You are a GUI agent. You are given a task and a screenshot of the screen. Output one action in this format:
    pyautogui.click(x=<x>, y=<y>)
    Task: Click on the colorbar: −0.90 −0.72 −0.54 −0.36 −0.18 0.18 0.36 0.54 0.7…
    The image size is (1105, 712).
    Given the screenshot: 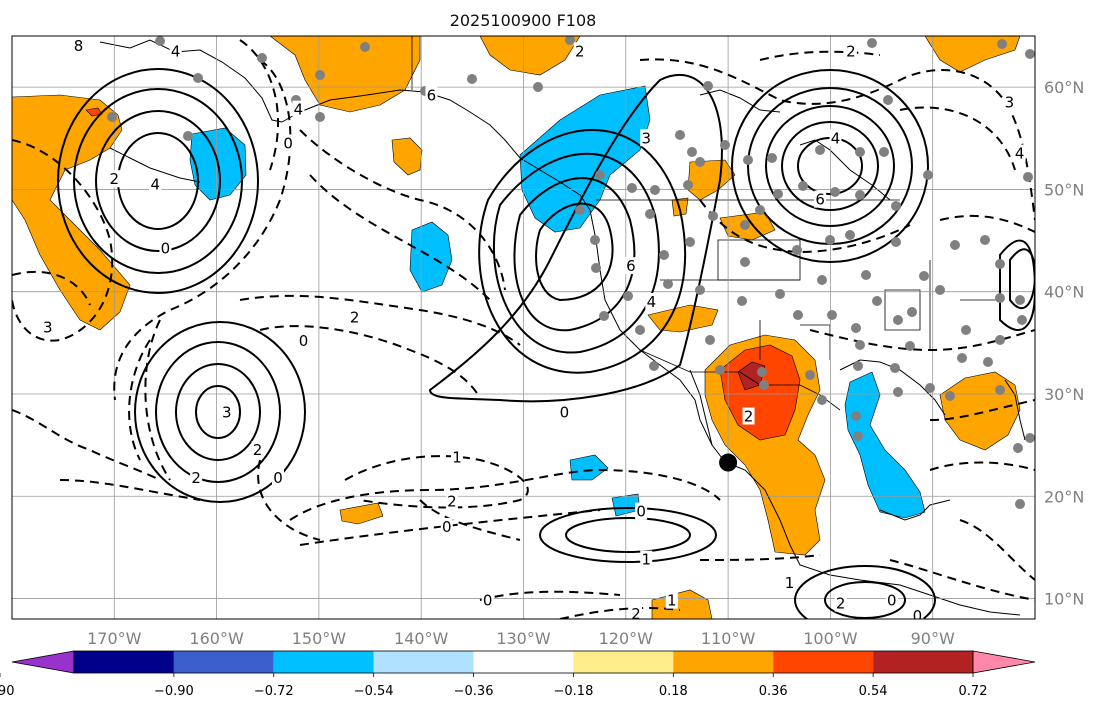 What is the action you would take?
    pyautogui.click(x=518, y=674)
    